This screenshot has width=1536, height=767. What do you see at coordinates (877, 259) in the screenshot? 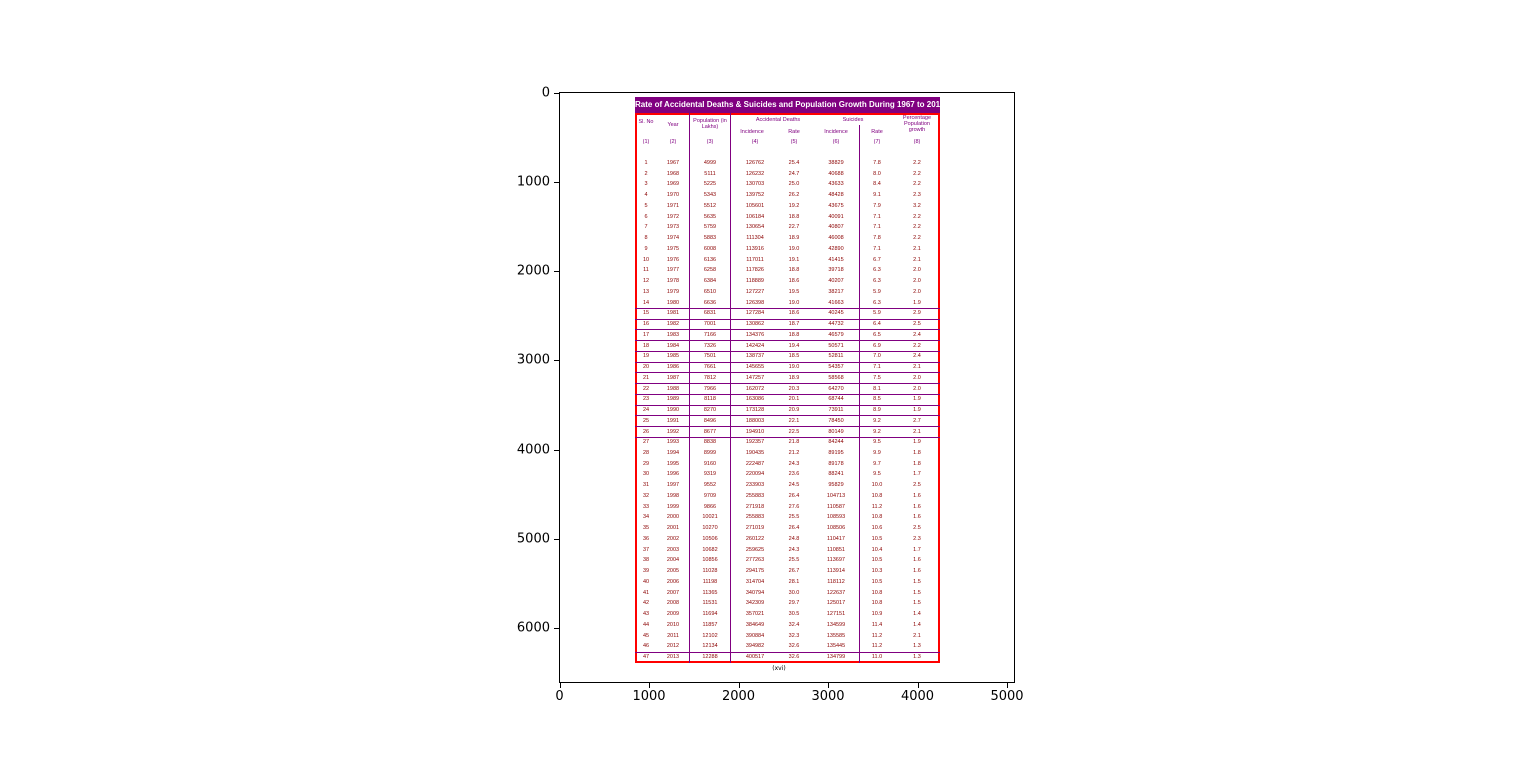
I see `table-cell: 6.7` at bounding box center [877, 259].